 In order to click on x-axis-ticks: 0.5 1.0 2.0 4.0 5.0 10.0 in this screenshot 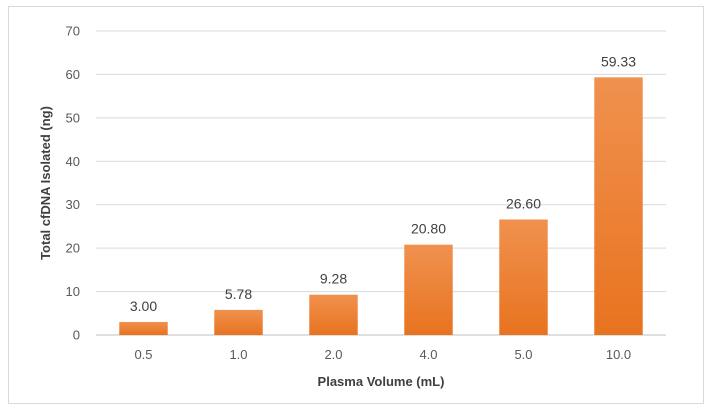, I will do `click(382, 354)`.